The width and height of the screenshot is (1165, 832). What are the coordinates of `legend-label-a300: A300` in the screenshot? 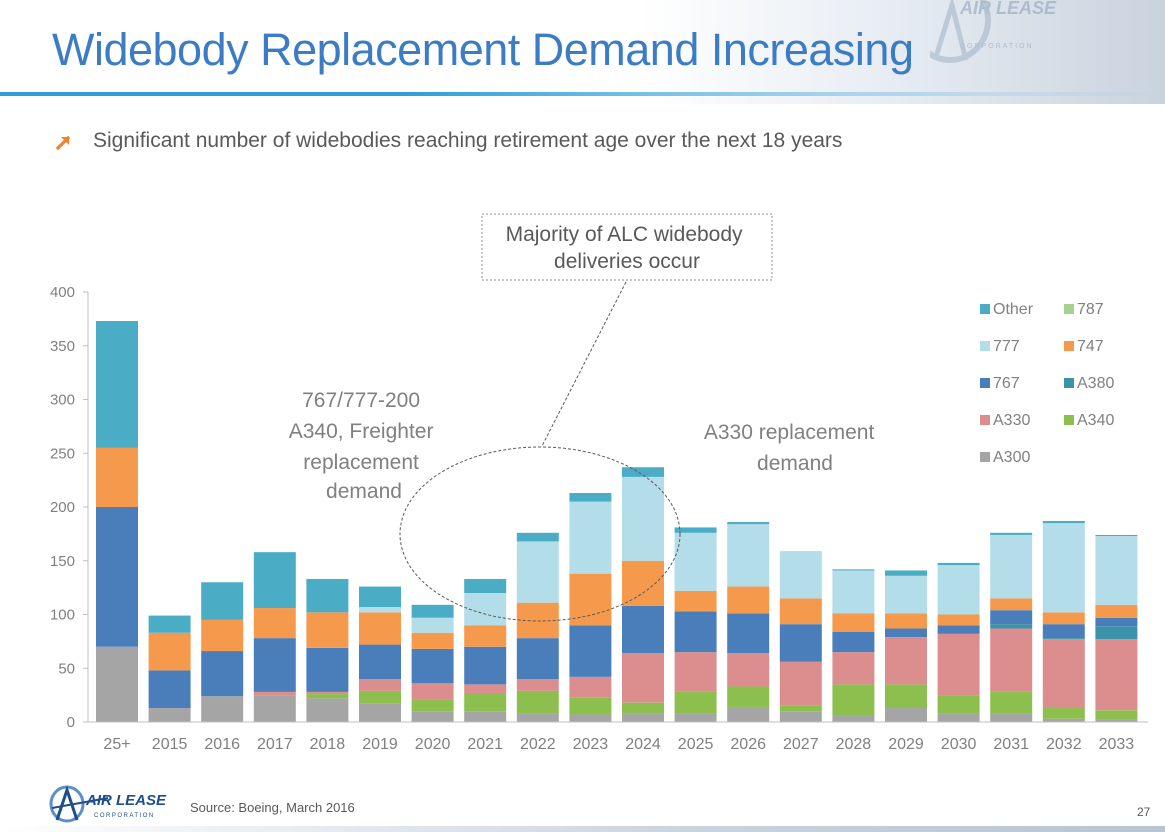 It's located at (1011, 457).